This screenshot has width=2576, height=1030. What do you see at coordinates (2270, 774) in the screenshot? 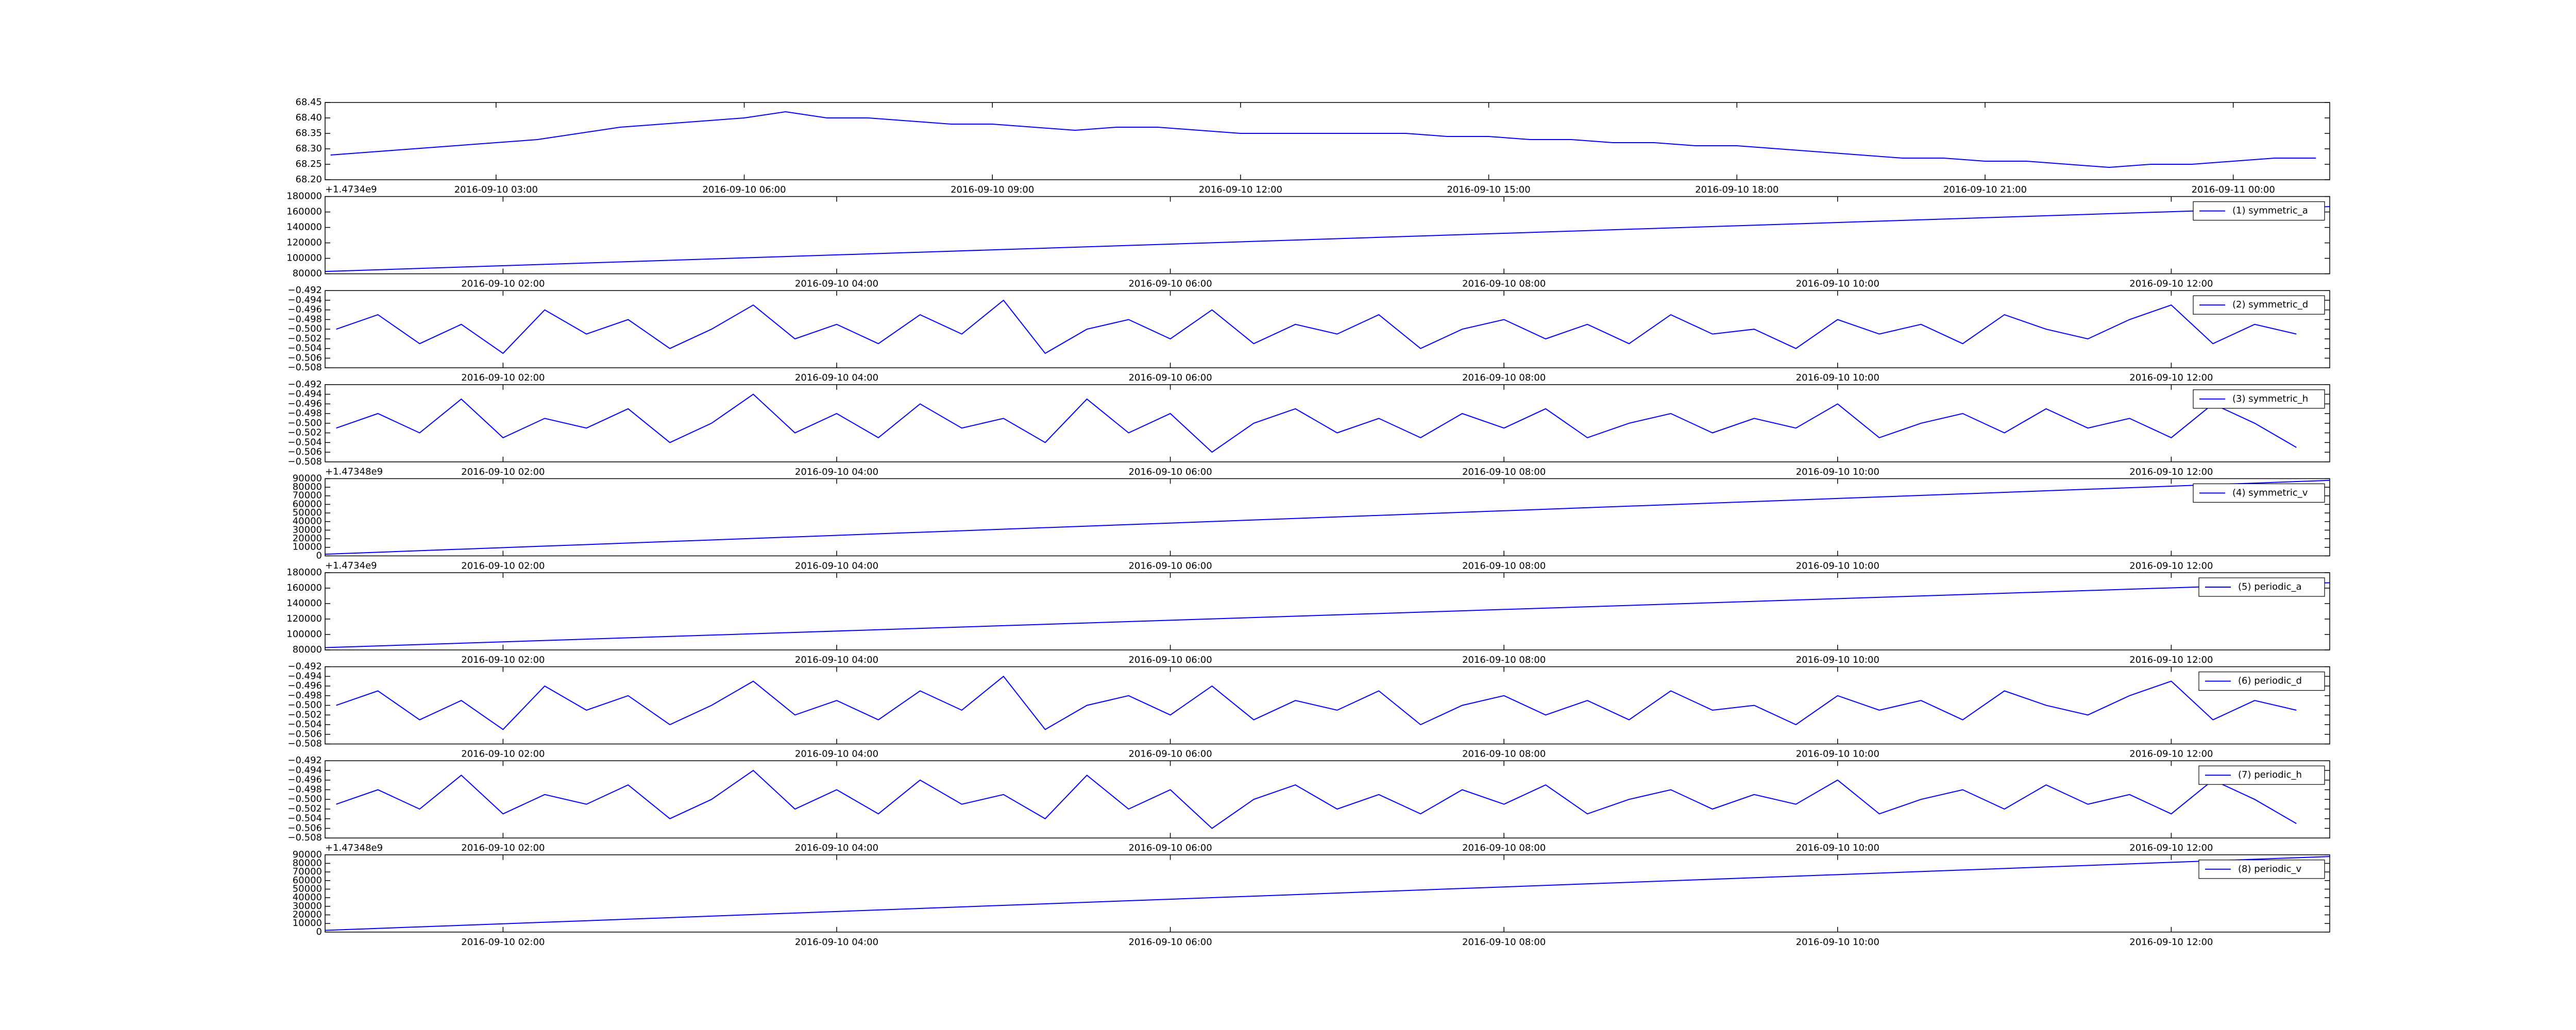
I see `legend-label: (7) periodic_h` at bounding box center [2270, 774].